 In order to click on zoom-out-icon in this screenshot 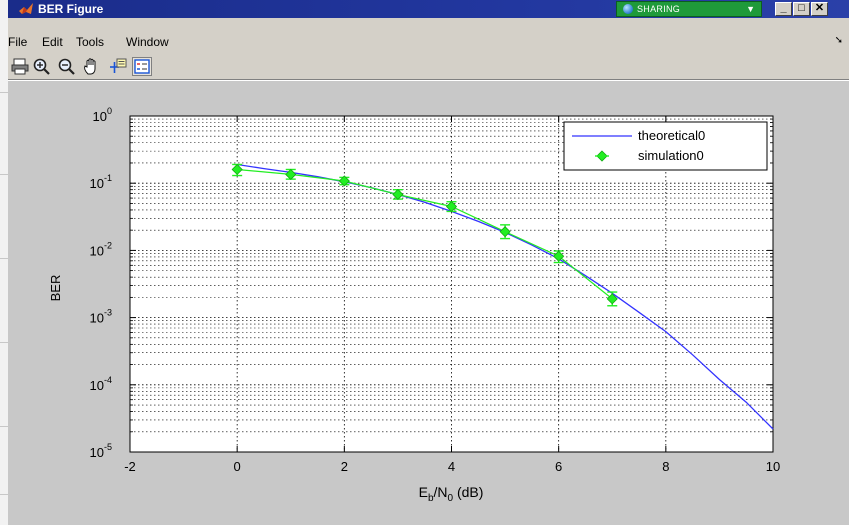, I will do `click(66, 66)`.